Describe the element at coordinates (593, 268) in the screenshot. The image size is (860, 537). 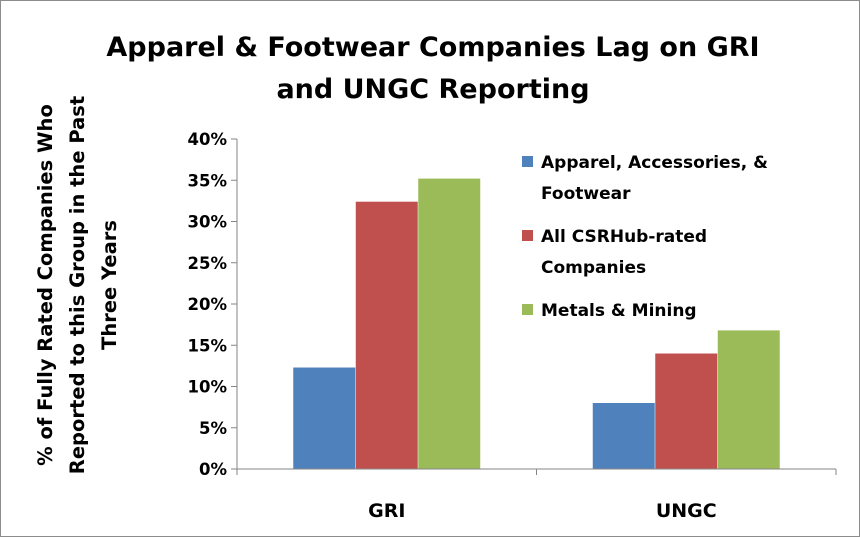
I see `legend-label: Companies` at that location.